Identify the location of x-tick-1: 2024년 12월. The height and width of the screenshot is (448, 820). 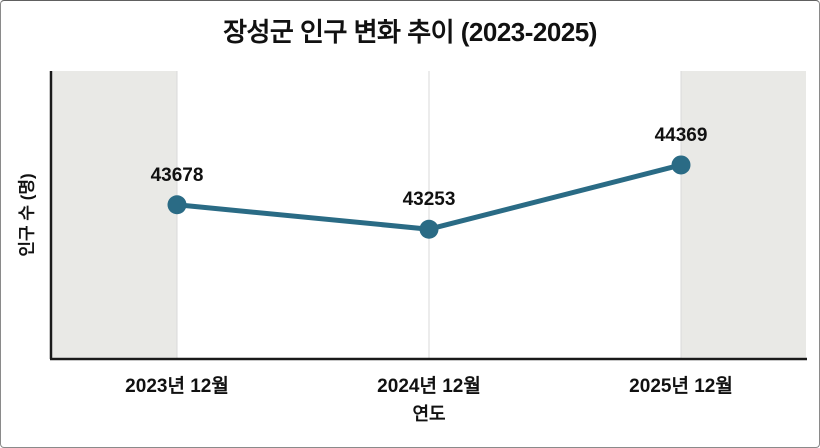
(429, 386).